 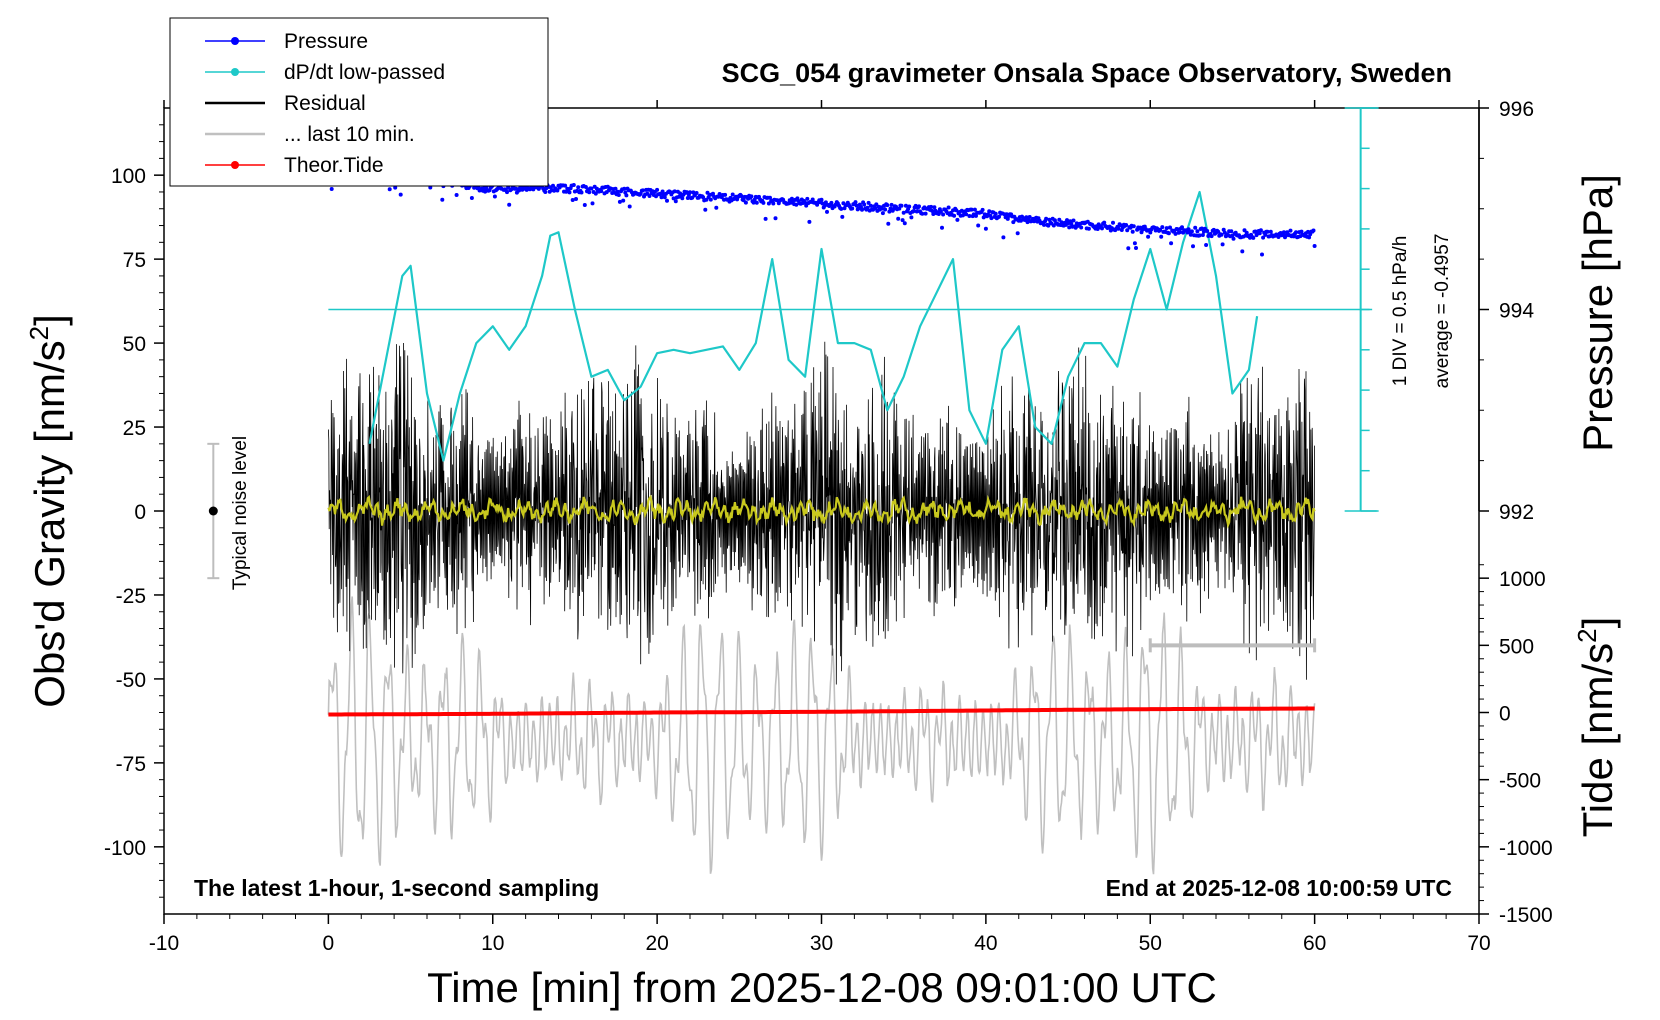 What do you see at coordinates (235, 41) in the screenshot?
I see `legend-swatch-marker` at bounding box center [235, 41].